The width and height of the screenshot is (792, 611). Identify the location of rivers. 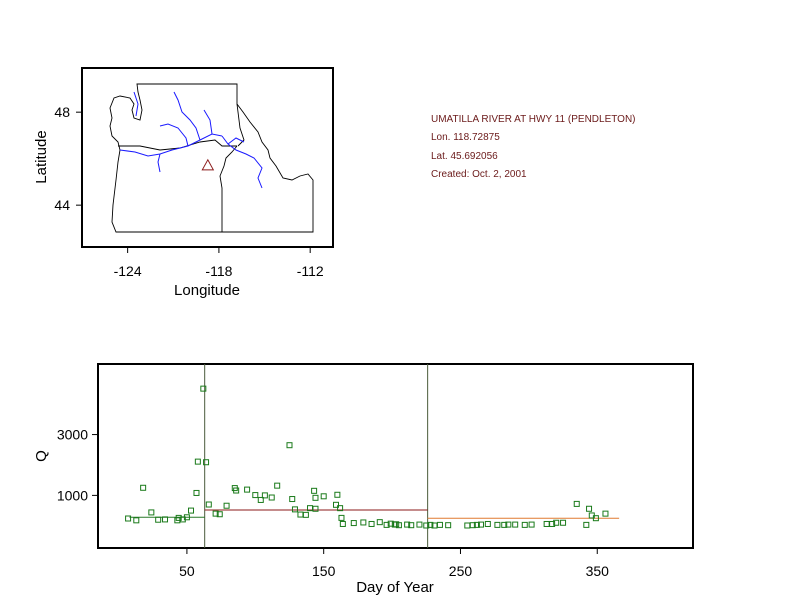
(191, 140).